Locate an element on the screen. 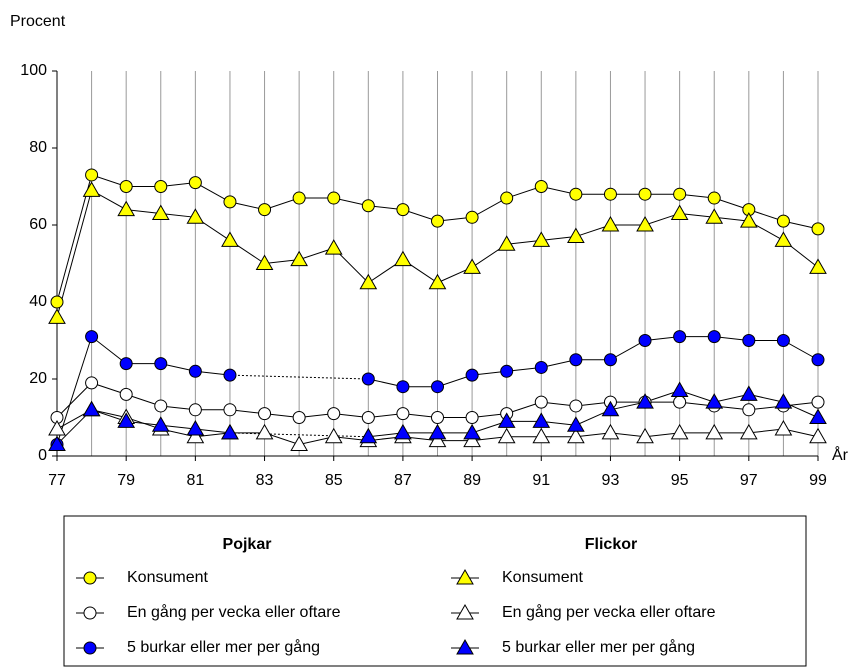  legend-label: 5 burkar eller mer per gång is located at coordinates (598, 647).